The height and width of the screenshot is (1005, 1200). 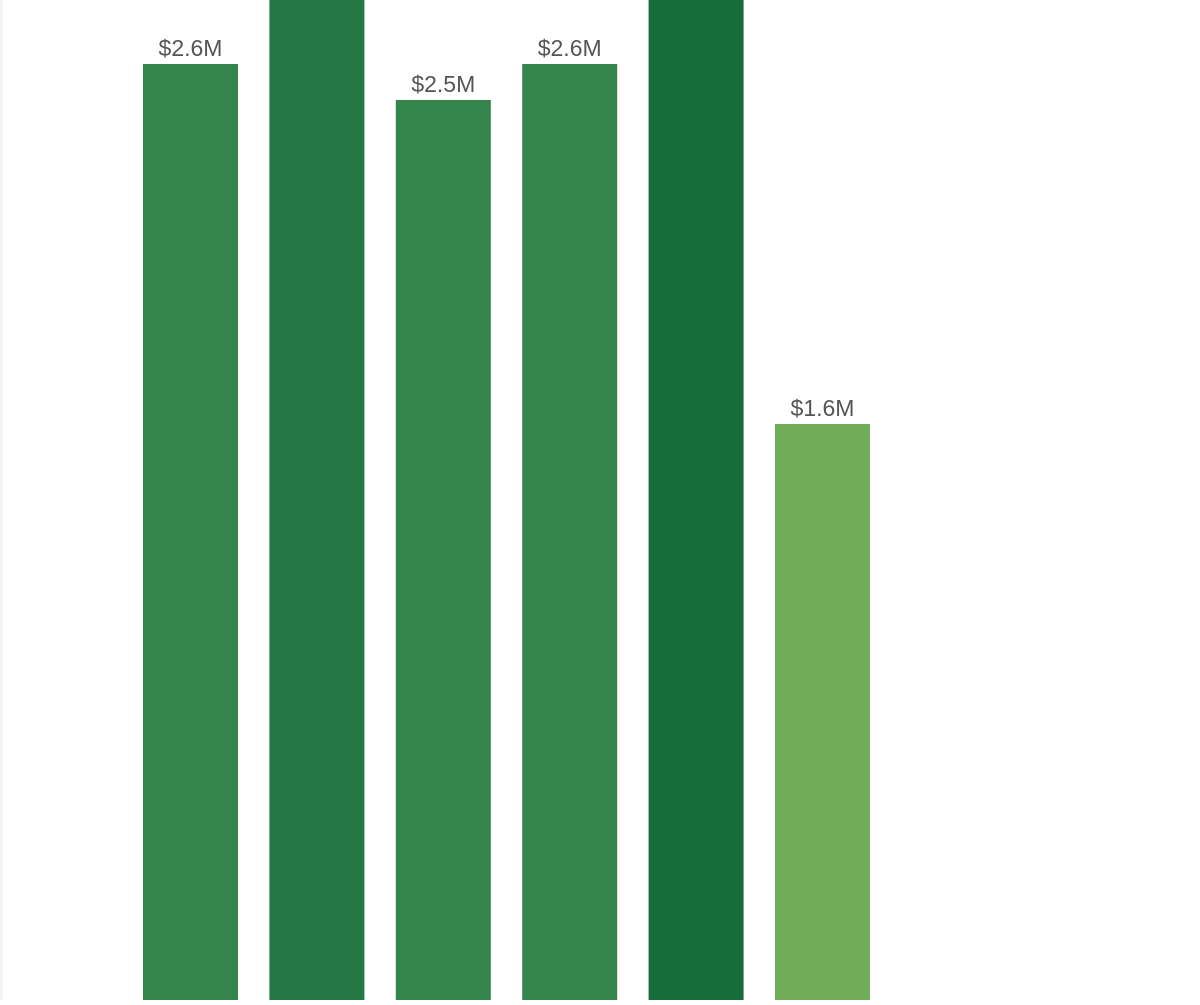 What do you see at coordinates (570, 48) in the screenshot?
I see `data-label-4: $2.6M` at bounding box center [570, 48].